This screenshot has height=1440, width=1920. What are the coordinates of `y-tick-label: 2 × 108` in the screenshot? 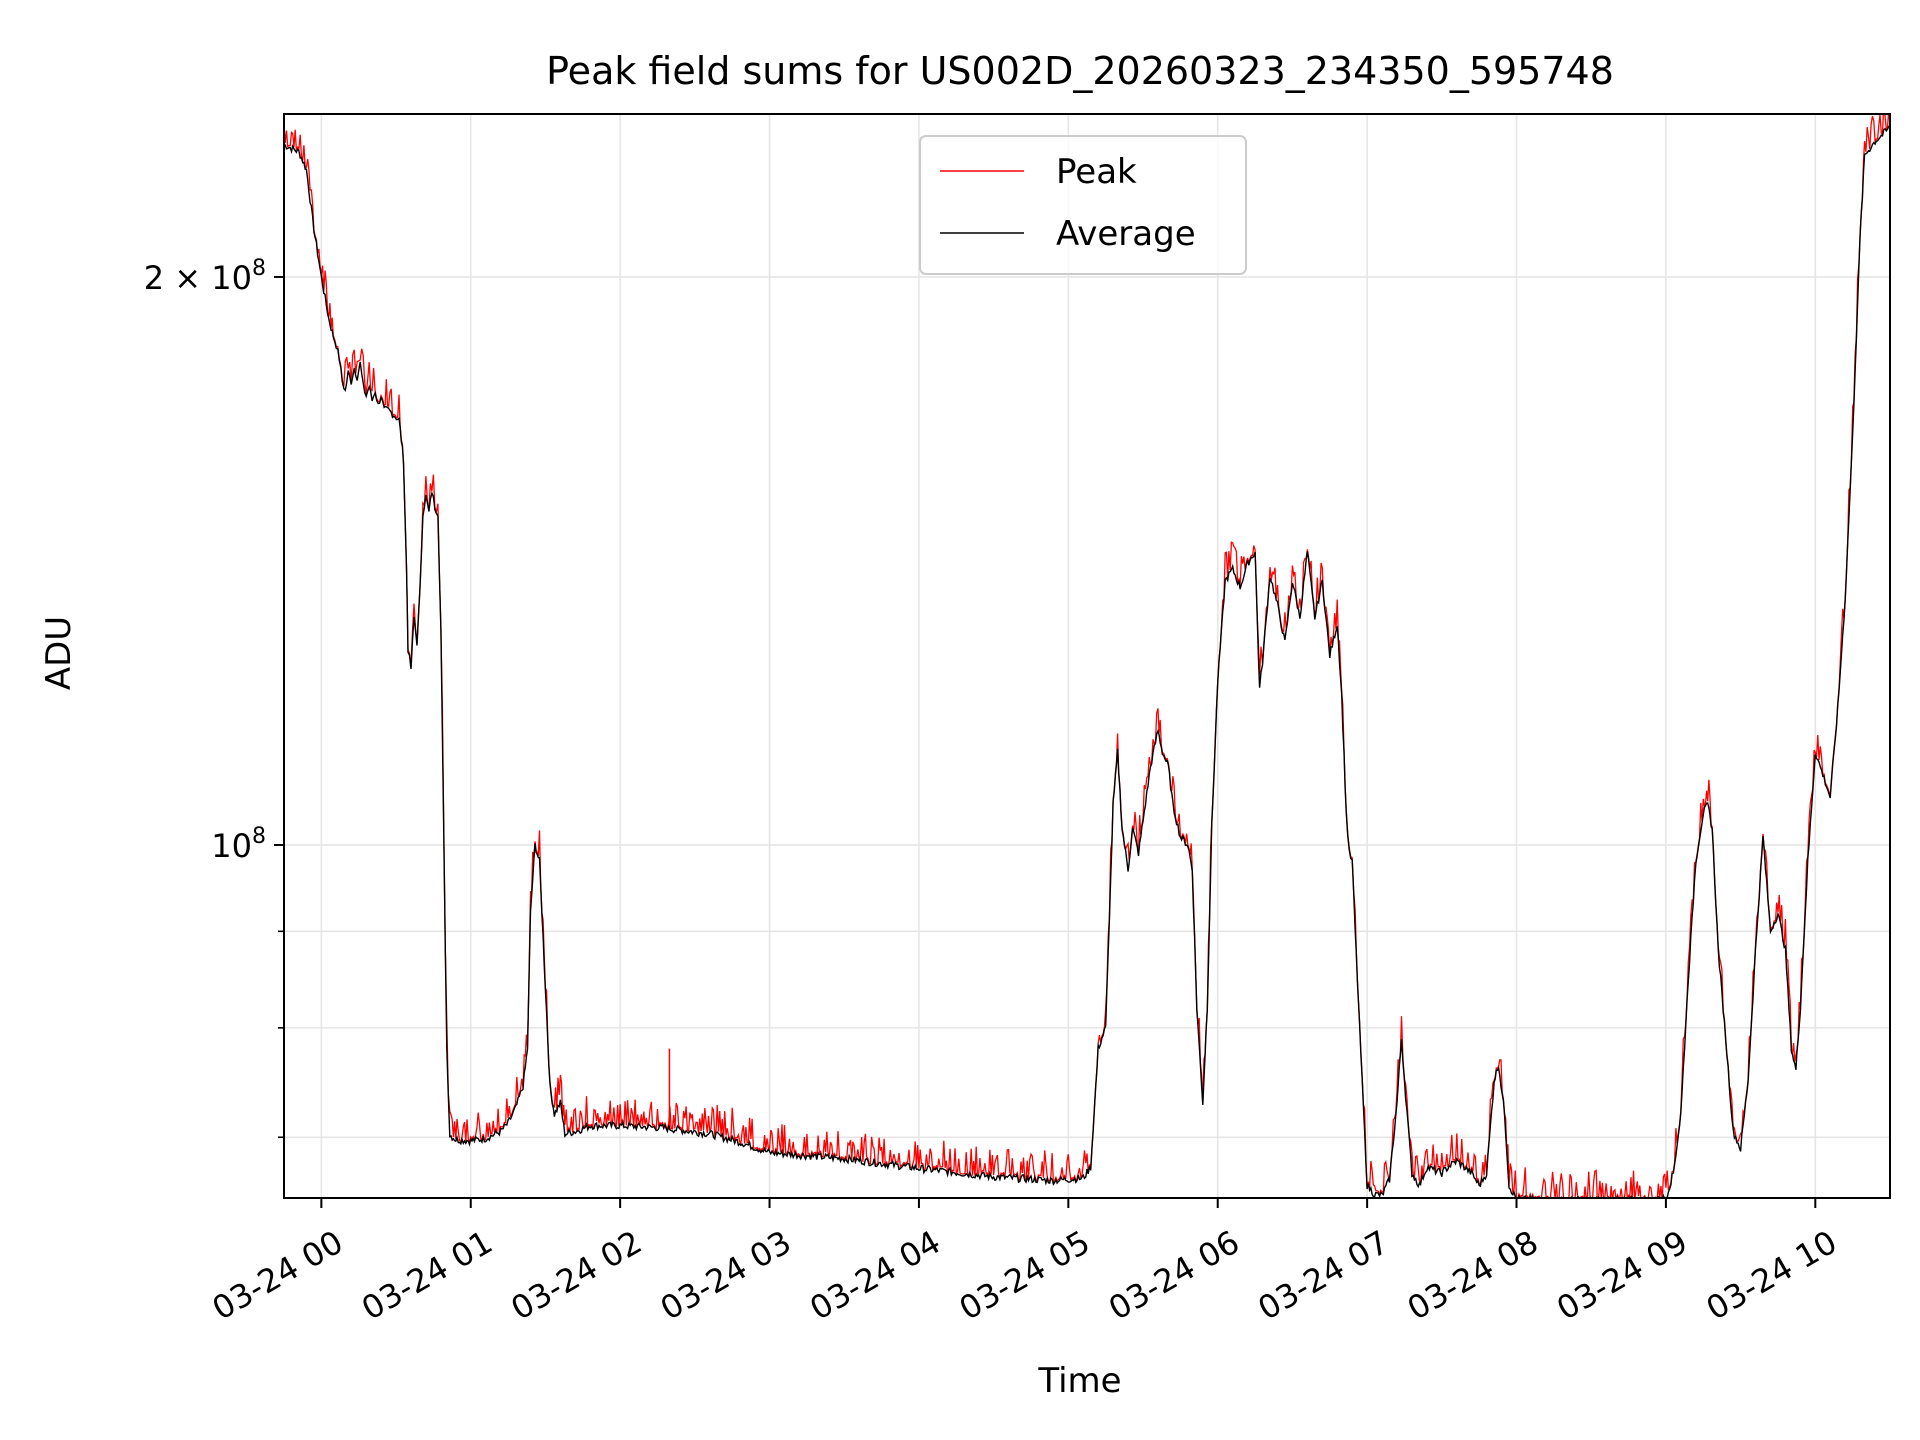 It's located at (205, 276).